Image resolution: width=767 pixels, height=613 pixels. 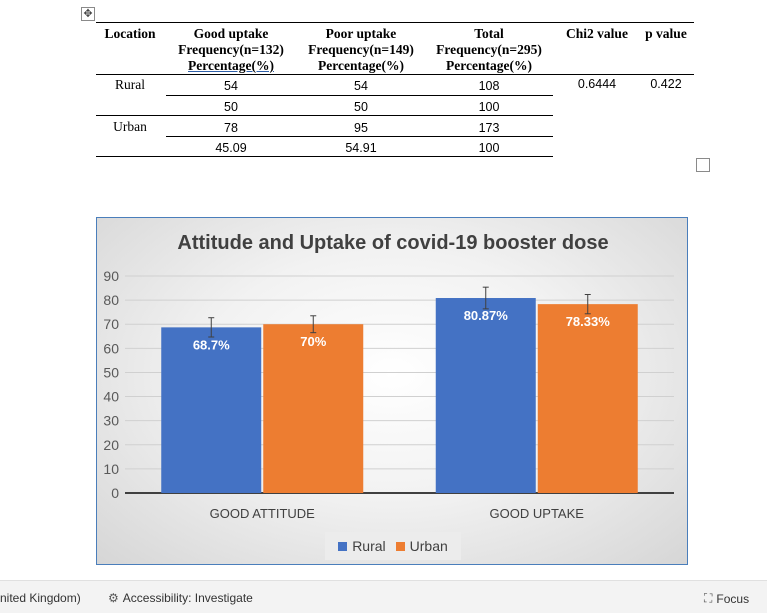 I want to click on x-category-label: GOOD ATTITUDE, so click(x=263, y=513).